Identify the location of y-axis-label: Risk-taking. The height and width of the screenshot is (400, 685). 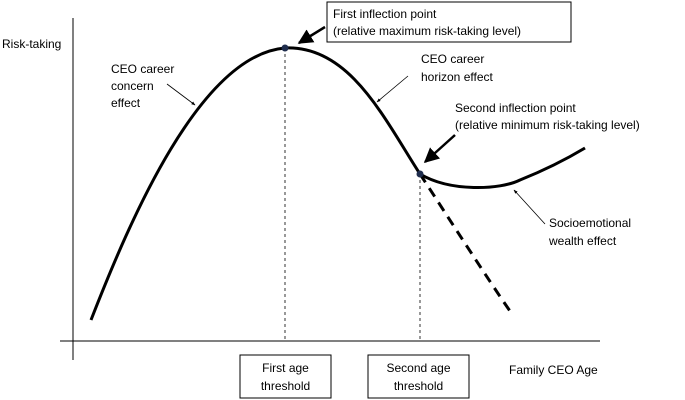
(31, 44).